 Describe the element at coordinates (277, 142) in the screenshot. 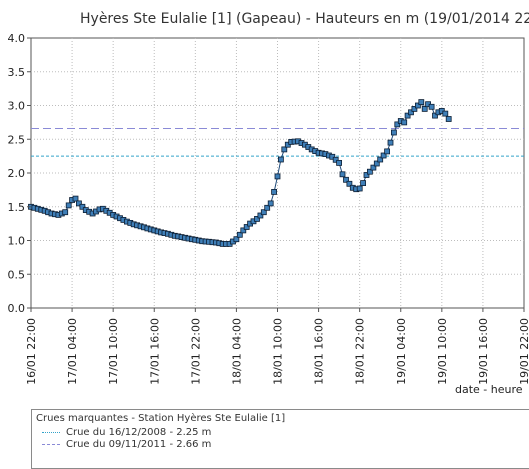

I see `reference-lines` at that location.